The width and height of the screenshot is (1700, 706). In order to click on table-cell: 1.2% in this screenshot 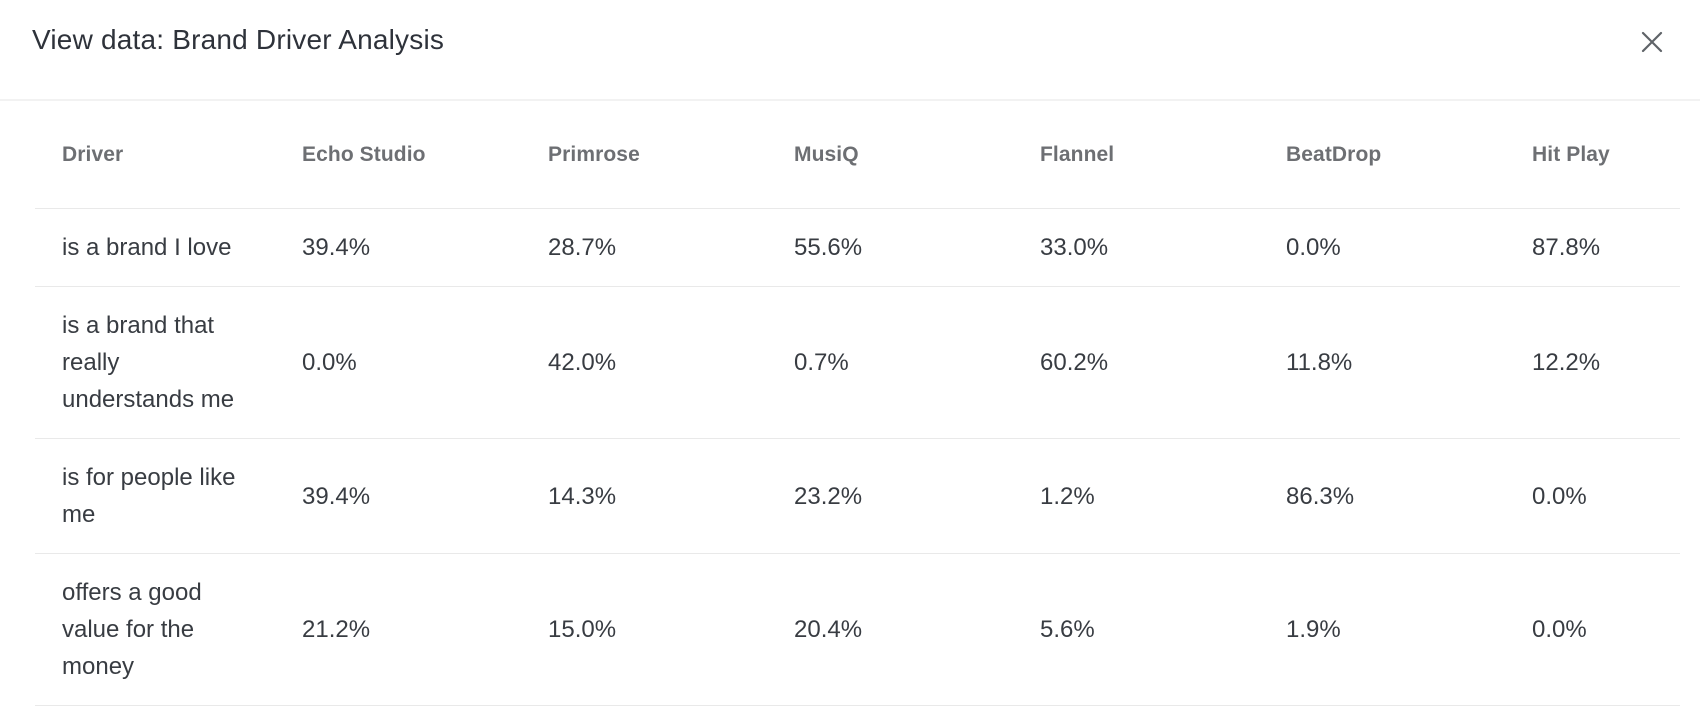, I will do `click(1136, 496)`.